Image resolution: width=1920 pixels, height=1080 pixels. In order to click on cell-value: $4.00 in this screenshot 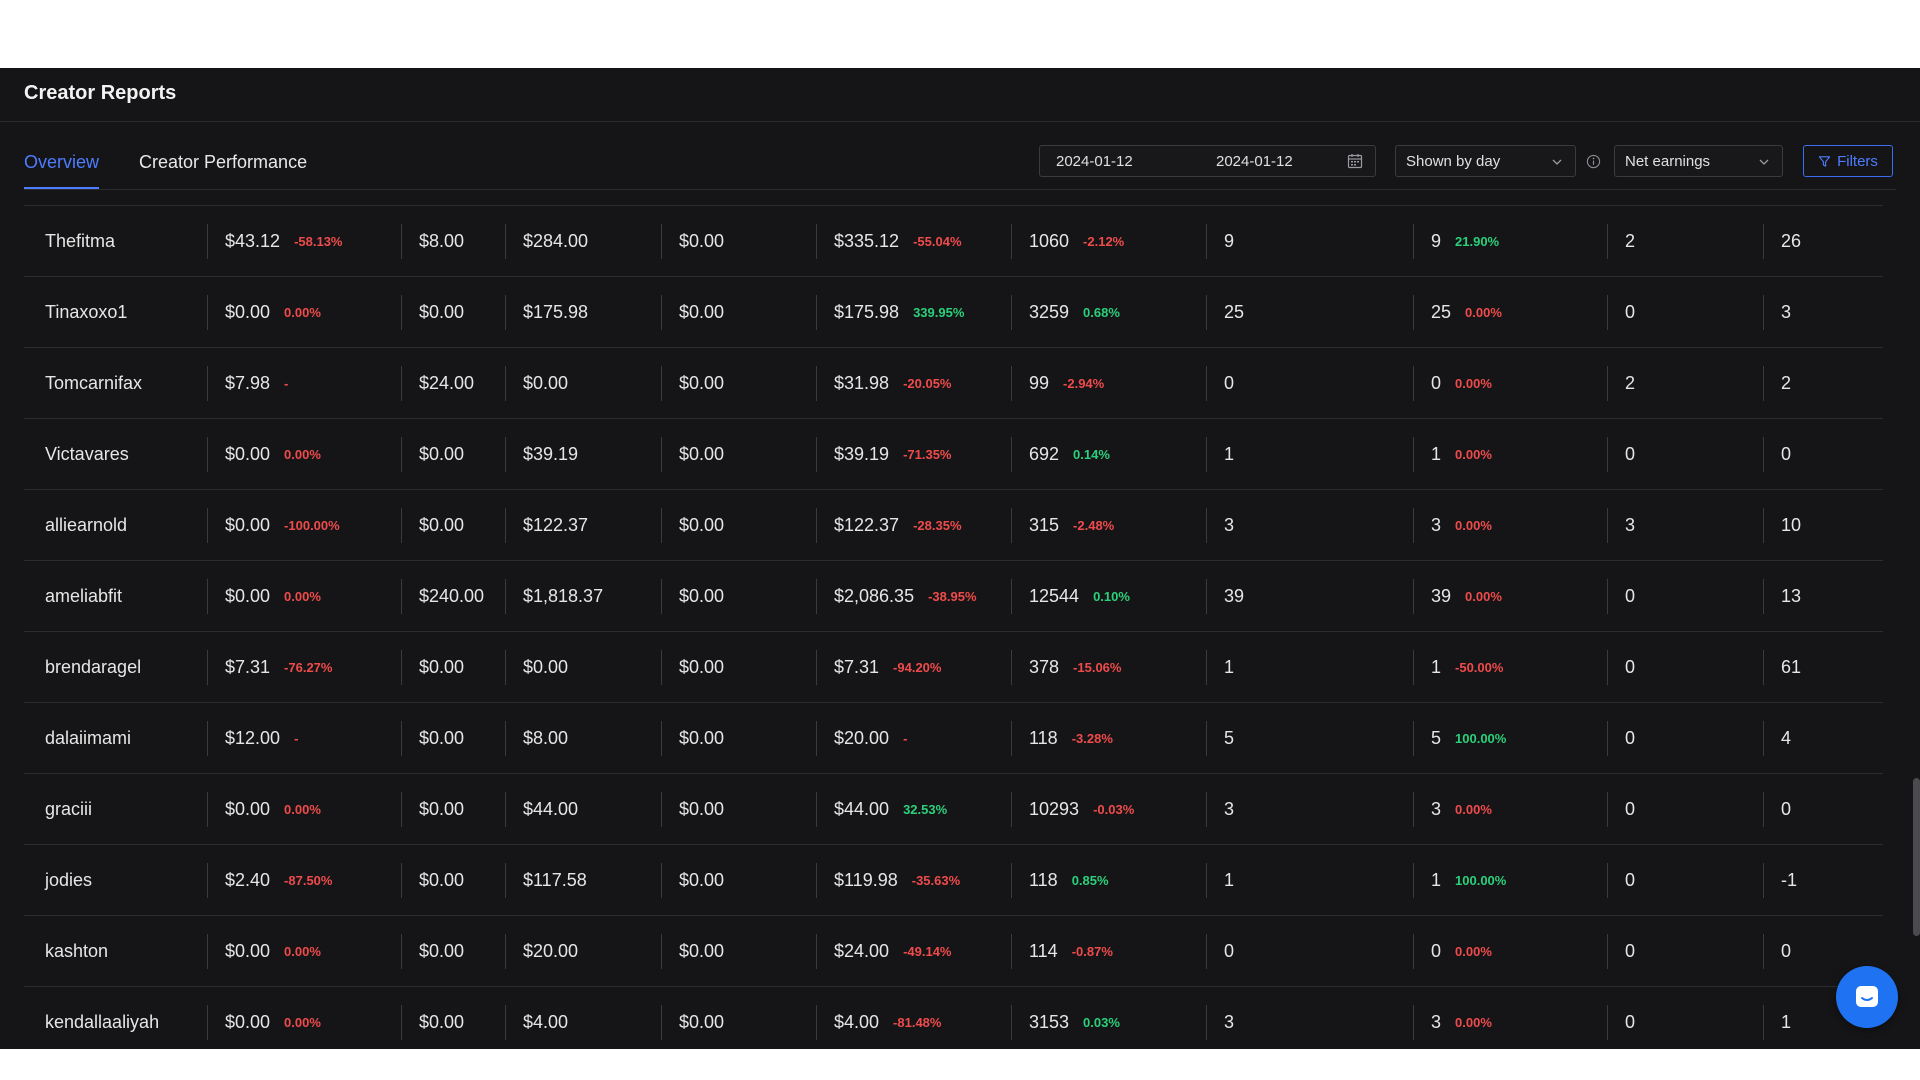, I will do `click(857, 1022)`.